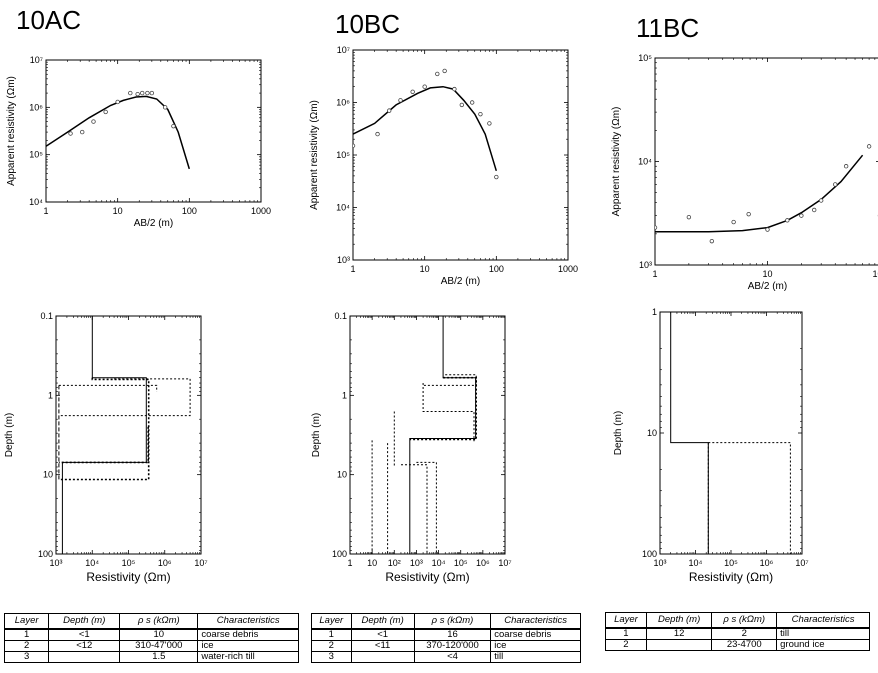  Describe the element at coordinates (331, 657) in the screenshot. I see `table-cell: 3` at that location.